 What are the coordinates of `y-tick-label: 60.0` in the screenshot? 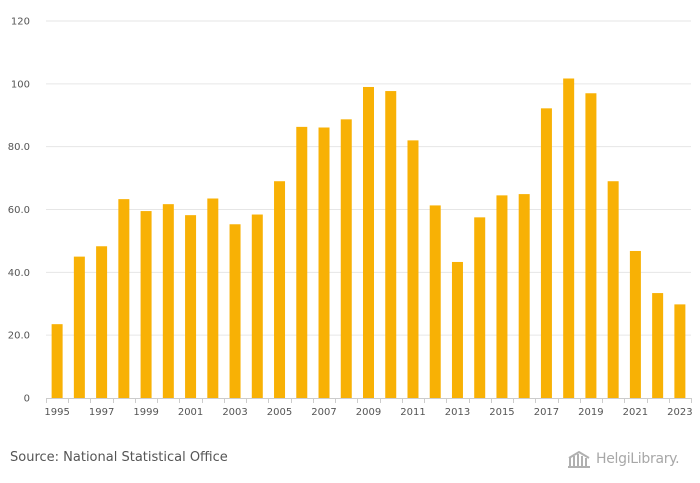 It's located at (19, 210).